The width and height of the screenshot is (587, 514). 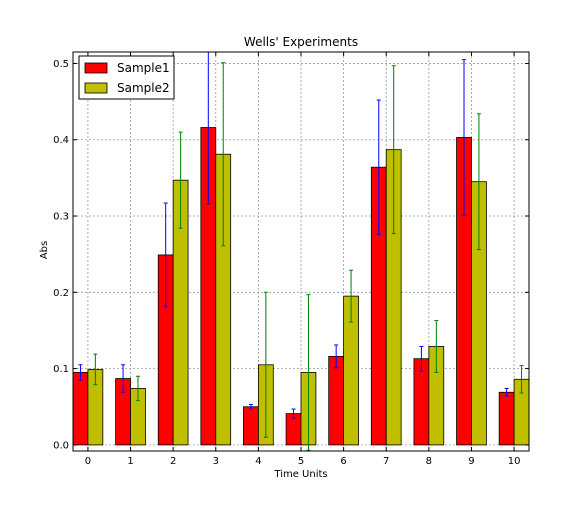 What do you see at coordinates (96, 68) in the screenshot?
I see `legend-swatch-sample1` at bounding box center [96, 68].